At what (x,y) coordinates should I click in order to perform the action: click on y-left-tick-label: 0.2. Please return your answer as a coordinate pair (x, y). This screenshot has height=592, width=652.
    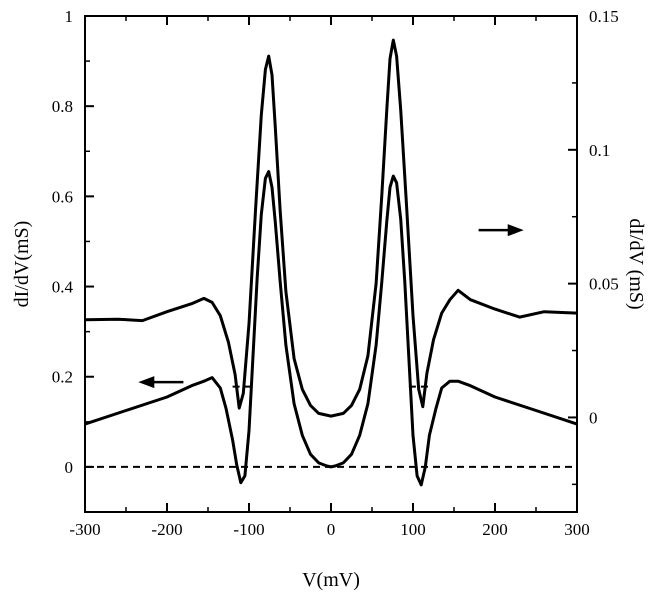
    Looking at the image, I should click on (62, 377).